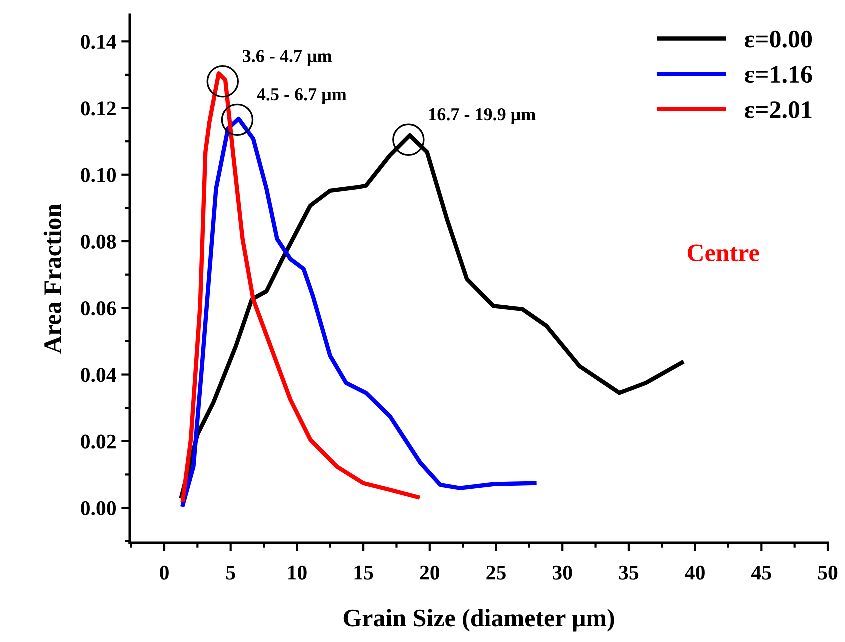 The image size is (845, 642). Describe the element at coordinates (629, 573) in the screenshot. I see `x-tick-label: 35` at that location.